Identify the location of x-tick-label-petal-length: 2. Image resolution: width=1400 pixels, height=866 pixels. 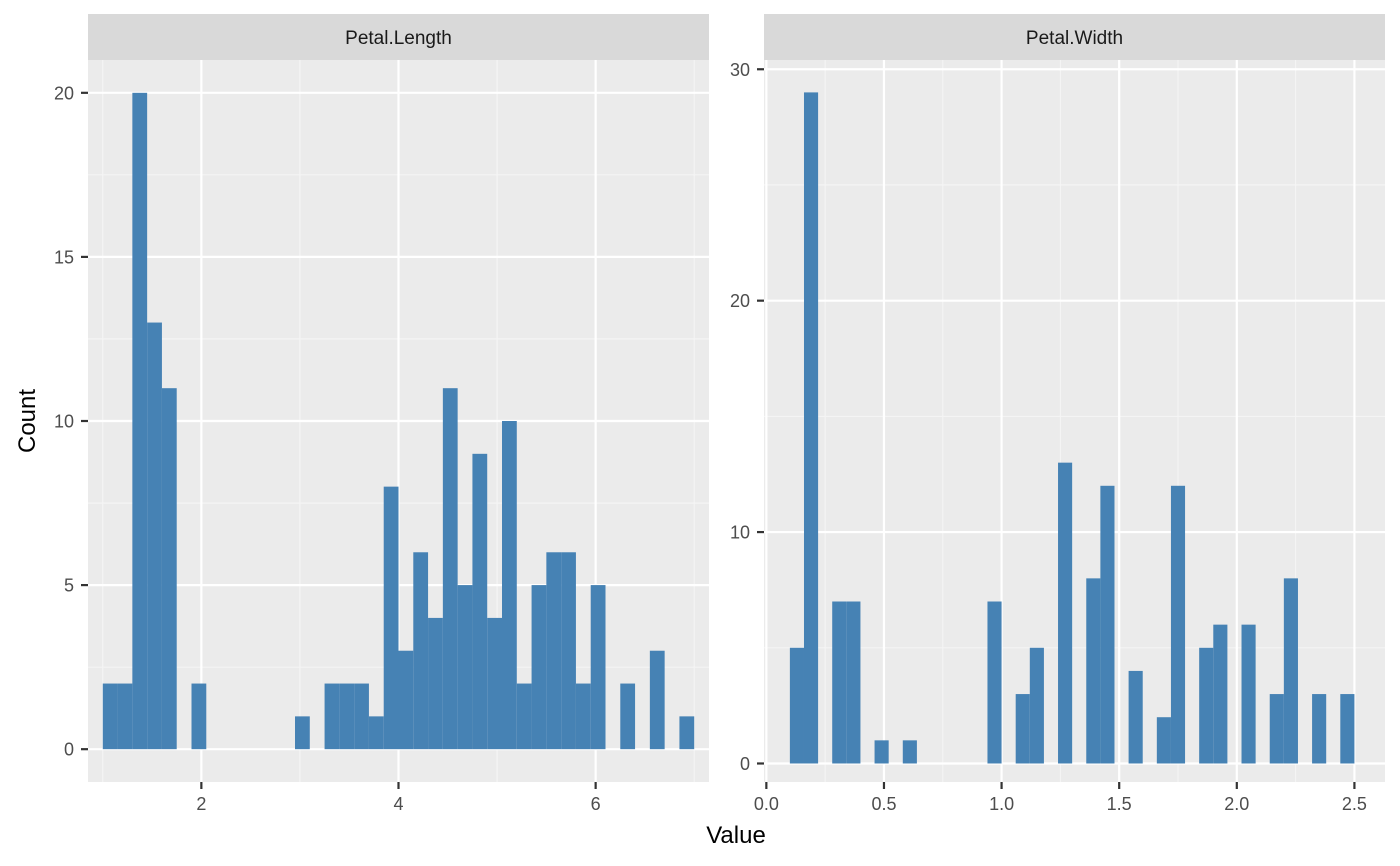
(201, 804).